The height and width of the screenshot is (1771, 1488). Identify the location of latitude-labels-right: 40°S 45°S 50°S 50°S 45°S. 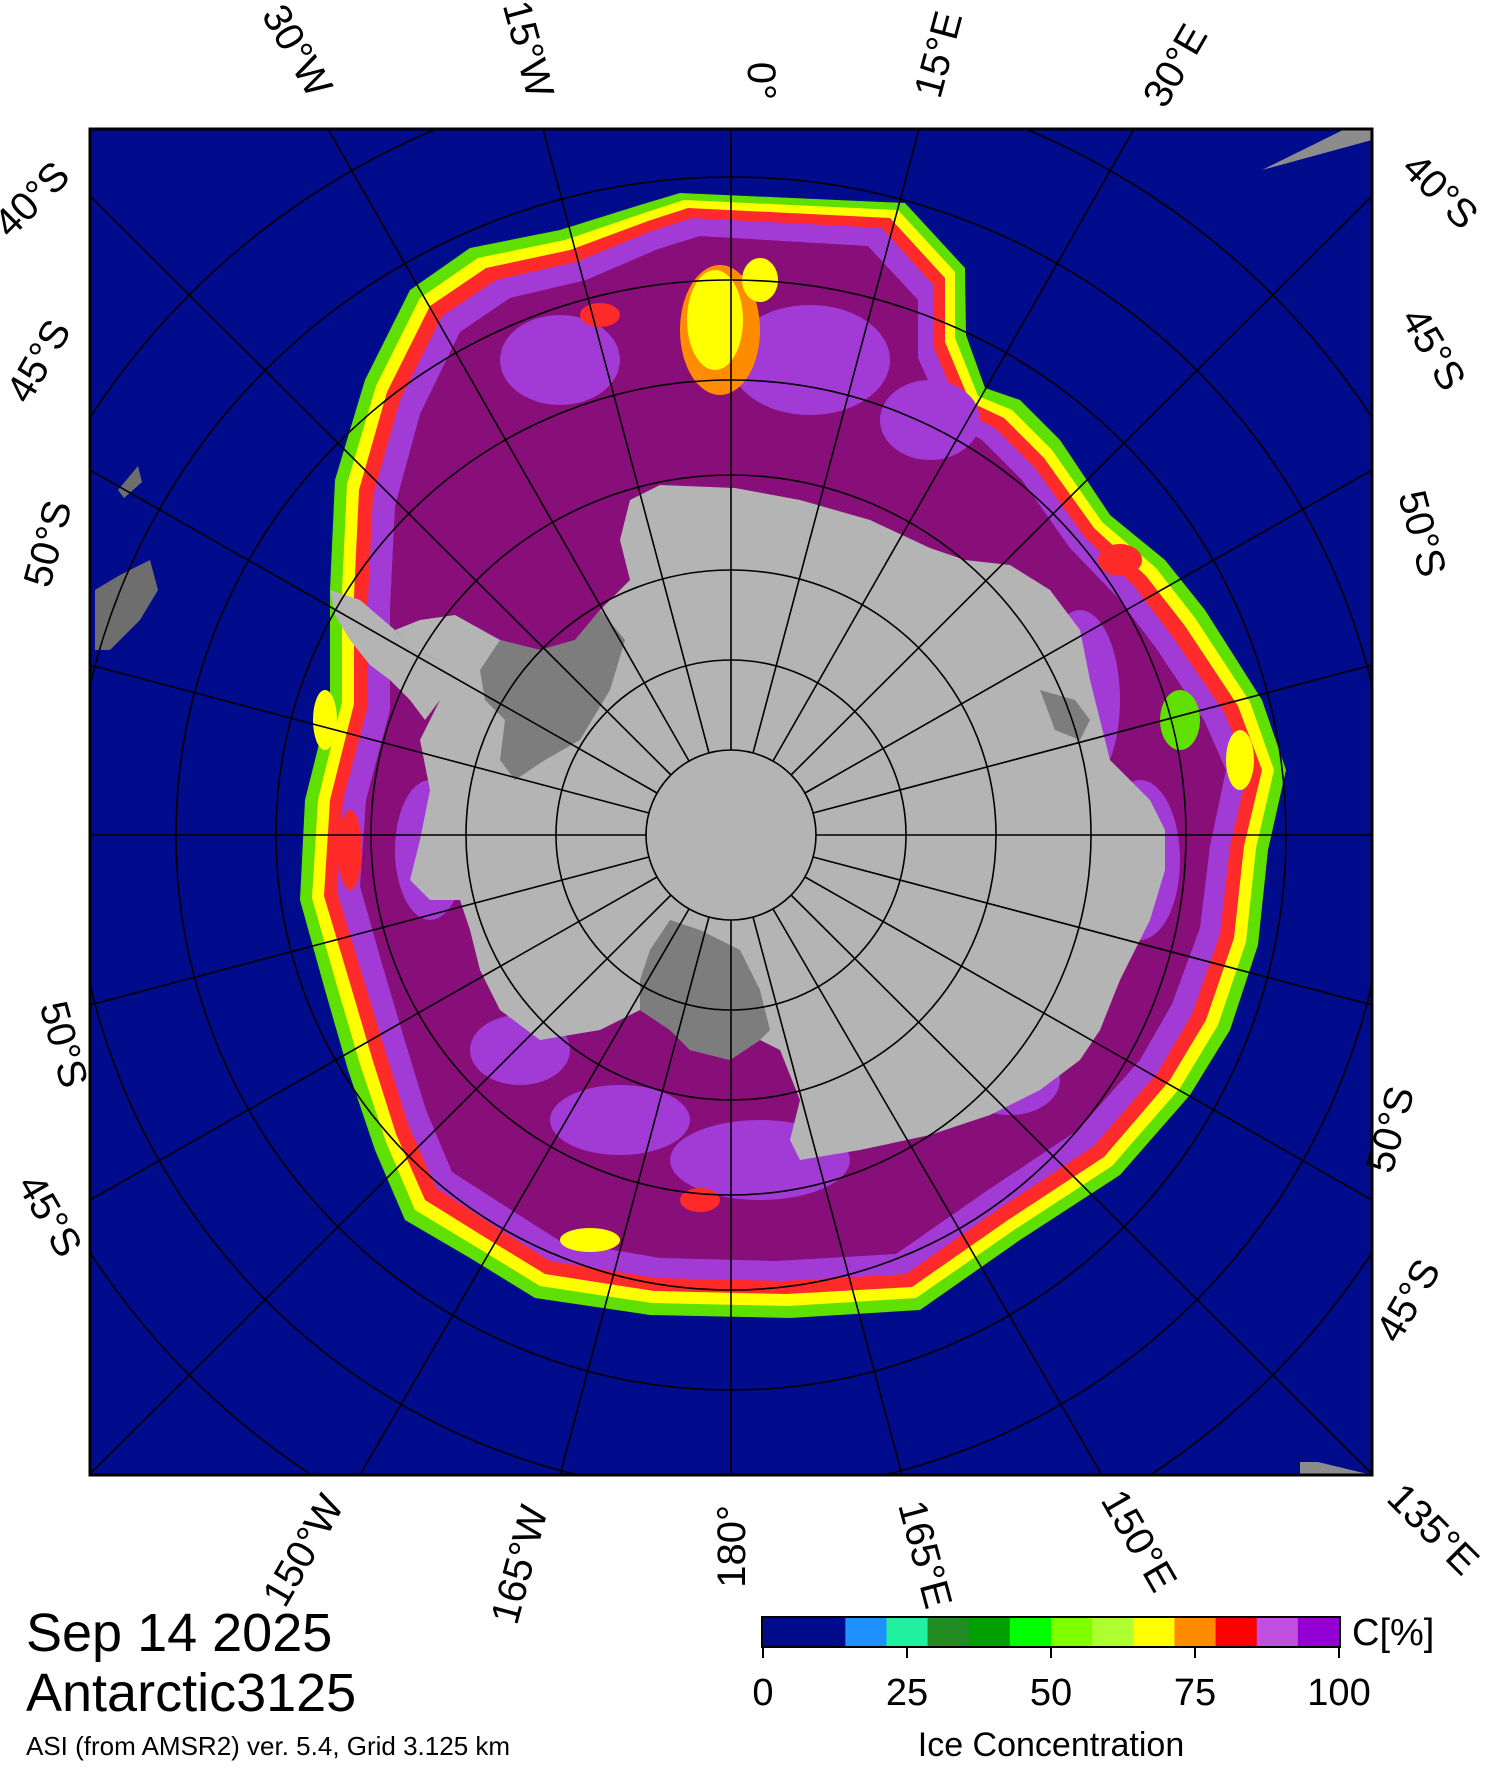
(1422, 747).